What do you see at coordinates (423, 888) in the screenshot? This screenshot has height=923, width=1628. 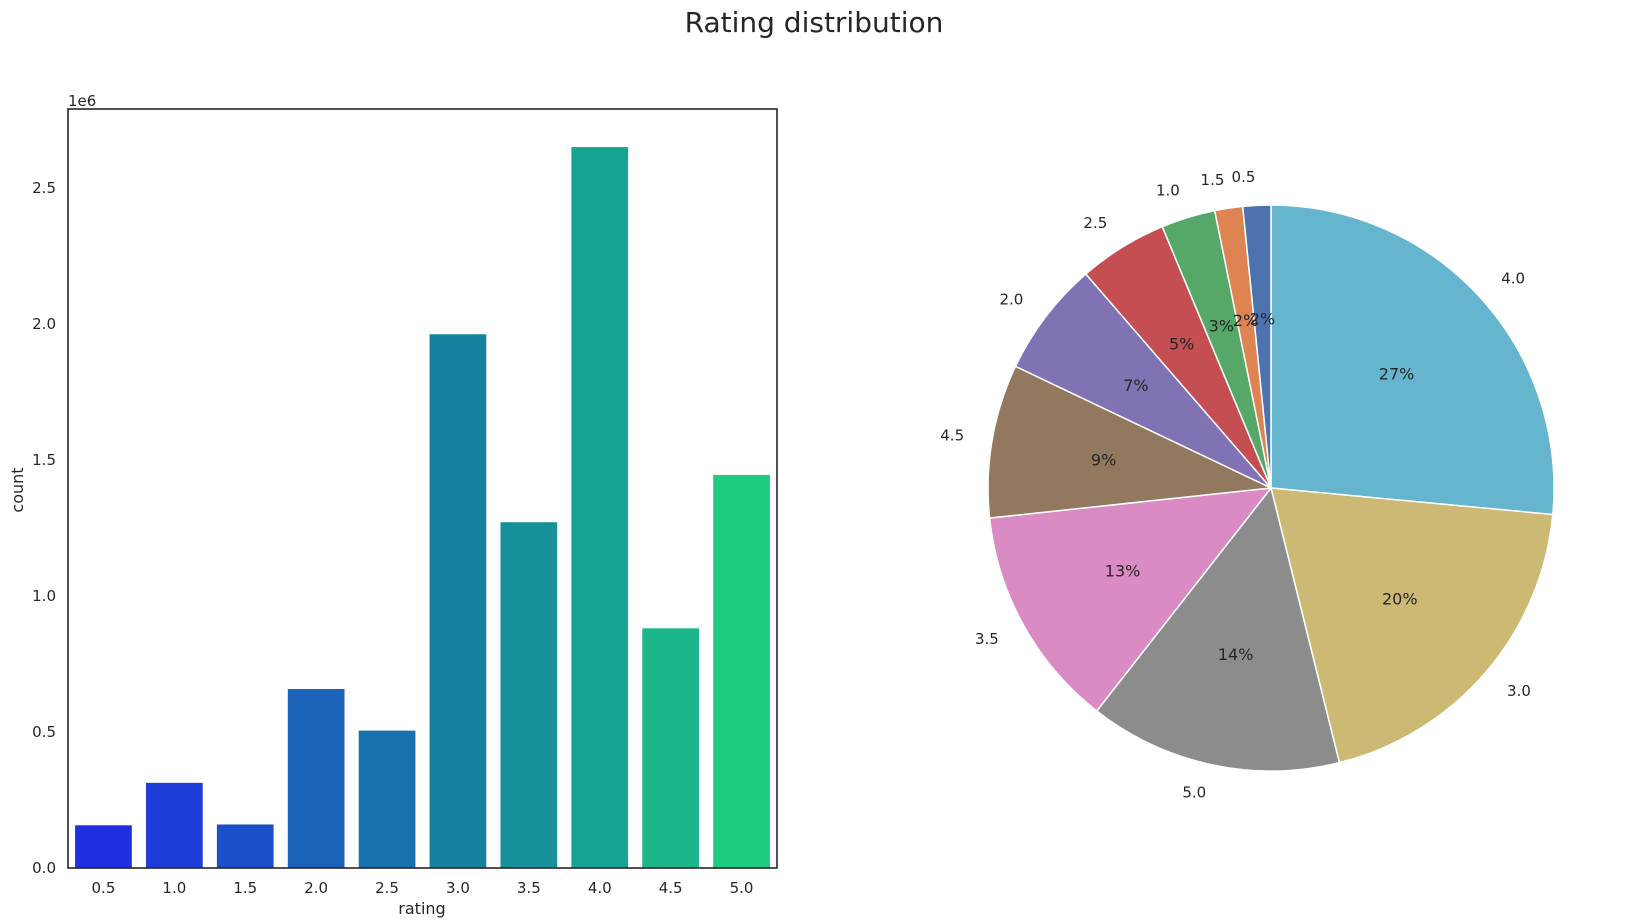 I see `bar-x-ticks: 0.5 1.0 1.5 2.0 2.5 3.0 3.5 4.0 4.5 5.0` at bounding box center [423, 888].